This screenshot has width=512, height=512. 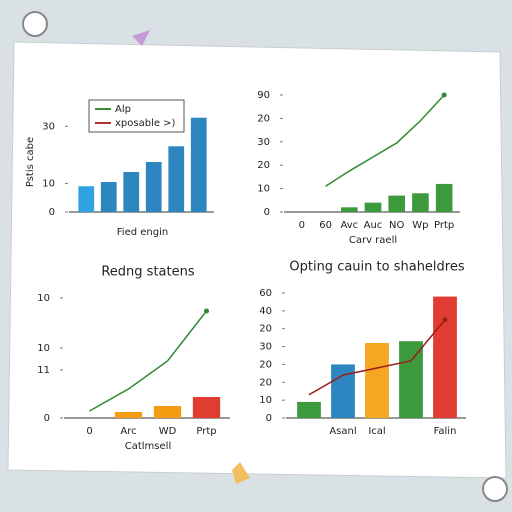 What do you see at coordinates (145, 123) in the screenshot?
I see `legend-label: xposable >)` at bounding box center [145, 123].